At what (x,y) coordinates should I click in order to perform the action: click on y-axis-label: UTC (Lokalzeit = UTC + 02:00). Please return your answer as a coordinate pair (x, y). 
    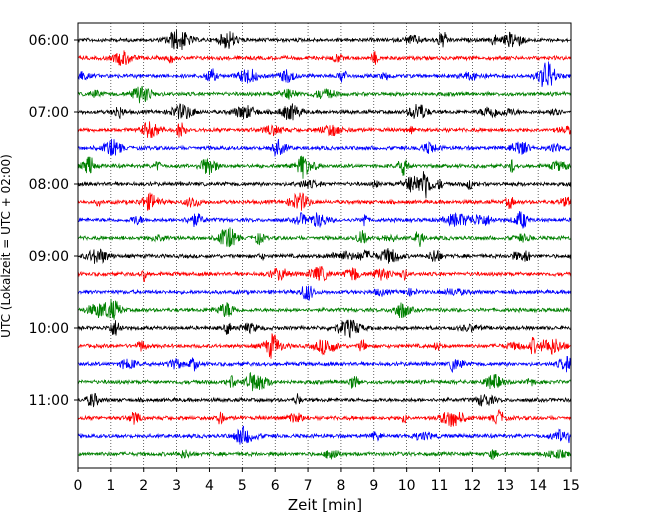
    Looking at the image, I should click on (6, 246).